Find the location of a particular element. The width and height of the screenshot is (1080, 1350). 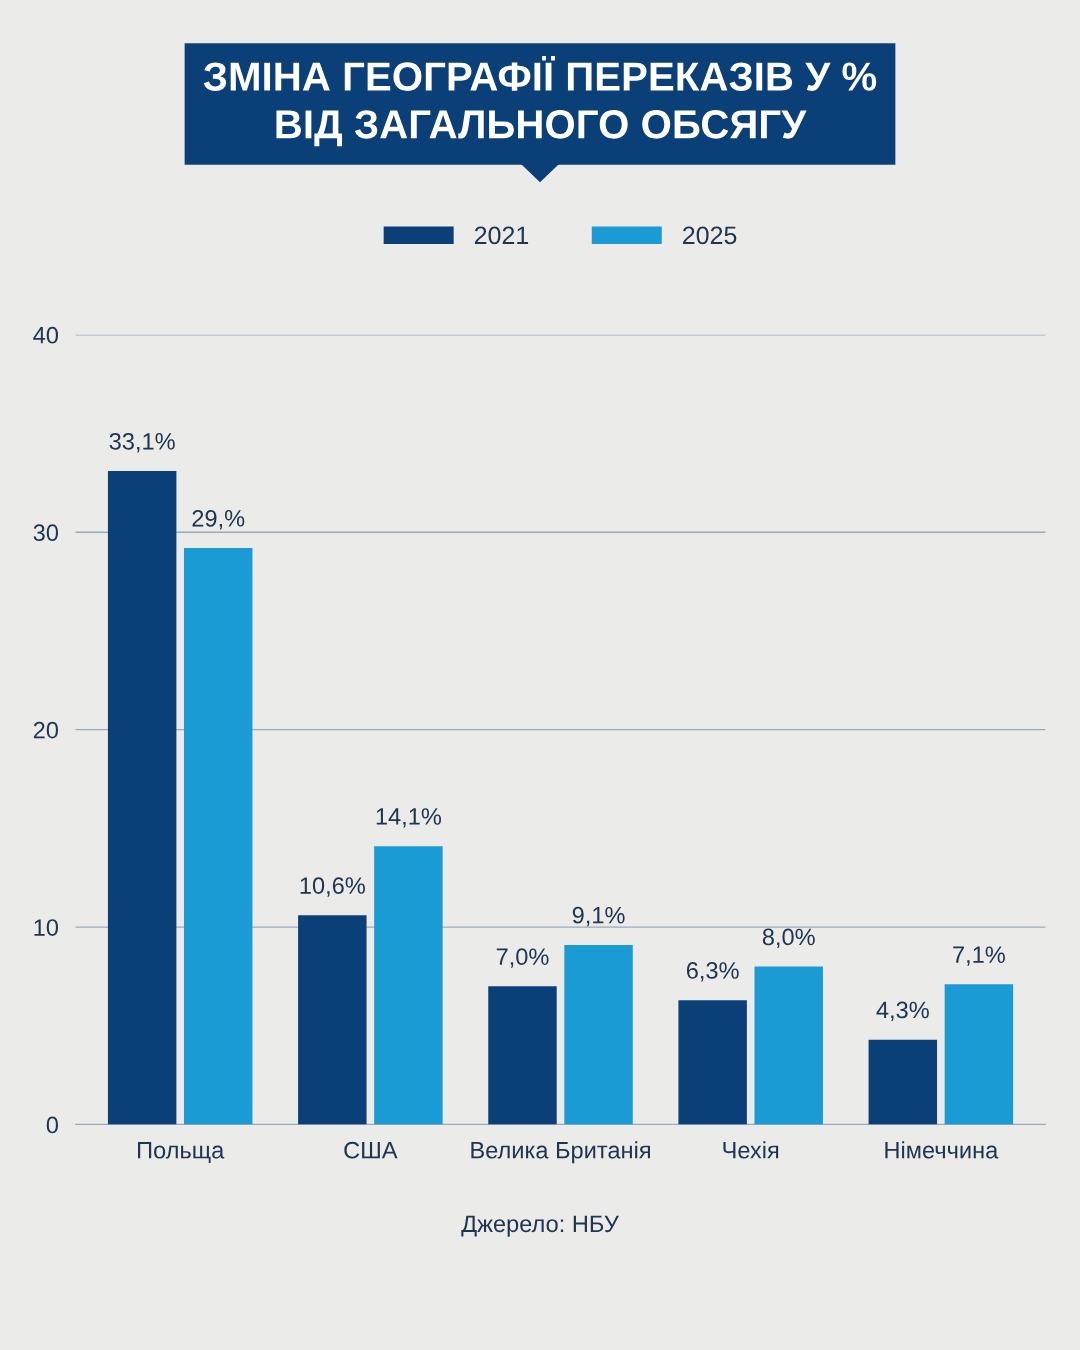

chart-title: ЗМІНА ГЕОГРАФІЇ ПЕРЕКАЗІВ У % ВІД ЗАГАЛЬНОГО ОБСЯГУ is located at coordinates (540, 101).